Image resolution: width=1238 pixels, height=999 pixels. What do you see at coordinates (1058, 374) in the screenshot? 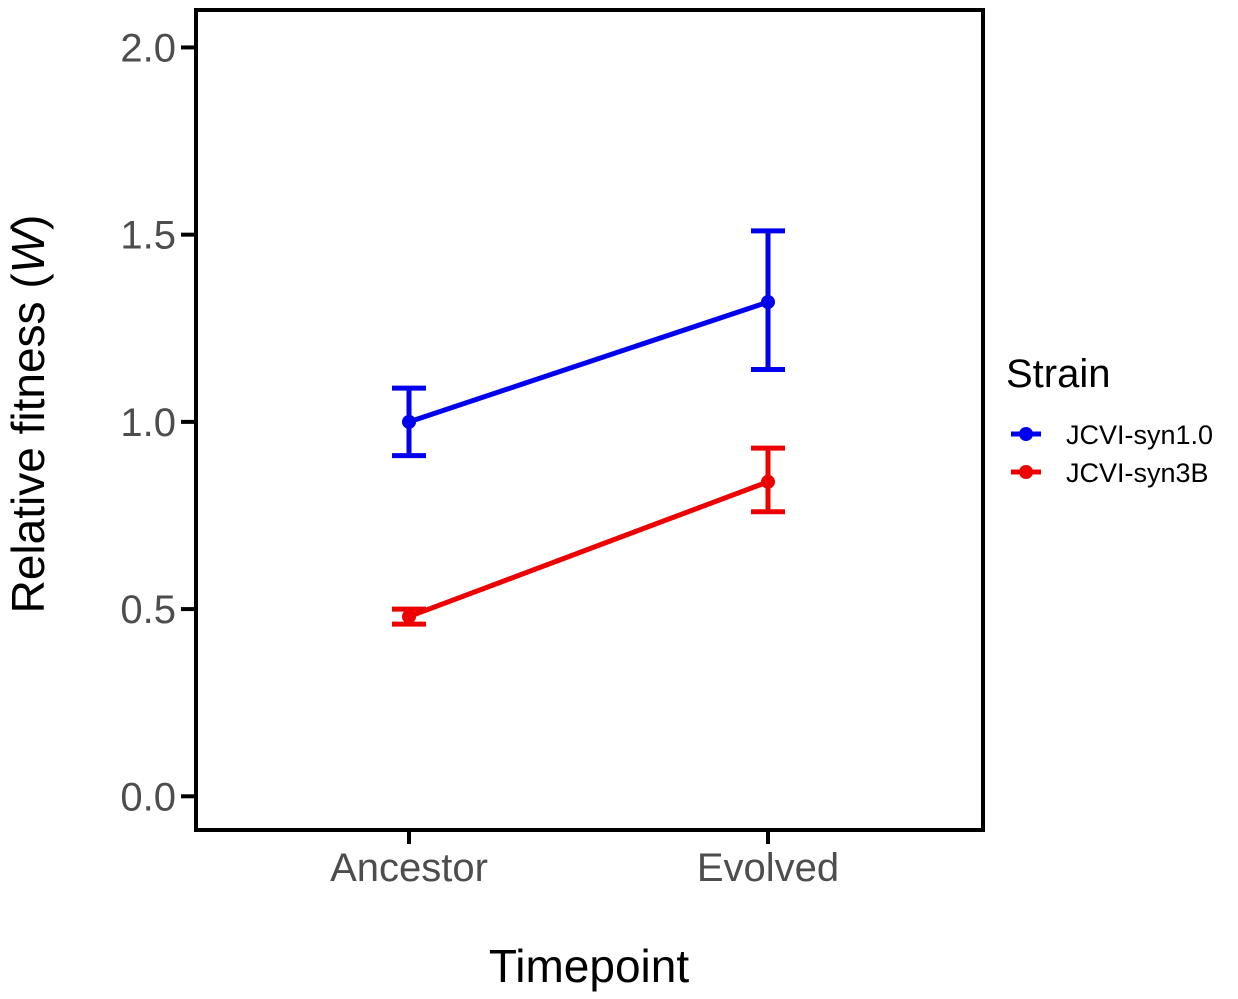
I see `legend-title: Strain` at bounding box center [1058, 374].